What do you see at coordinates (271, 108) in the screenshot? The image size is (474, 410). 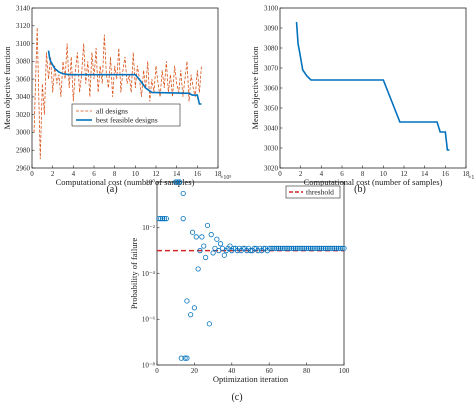 I see `y-tick-label: 3050` at bounding box center [271, 108].